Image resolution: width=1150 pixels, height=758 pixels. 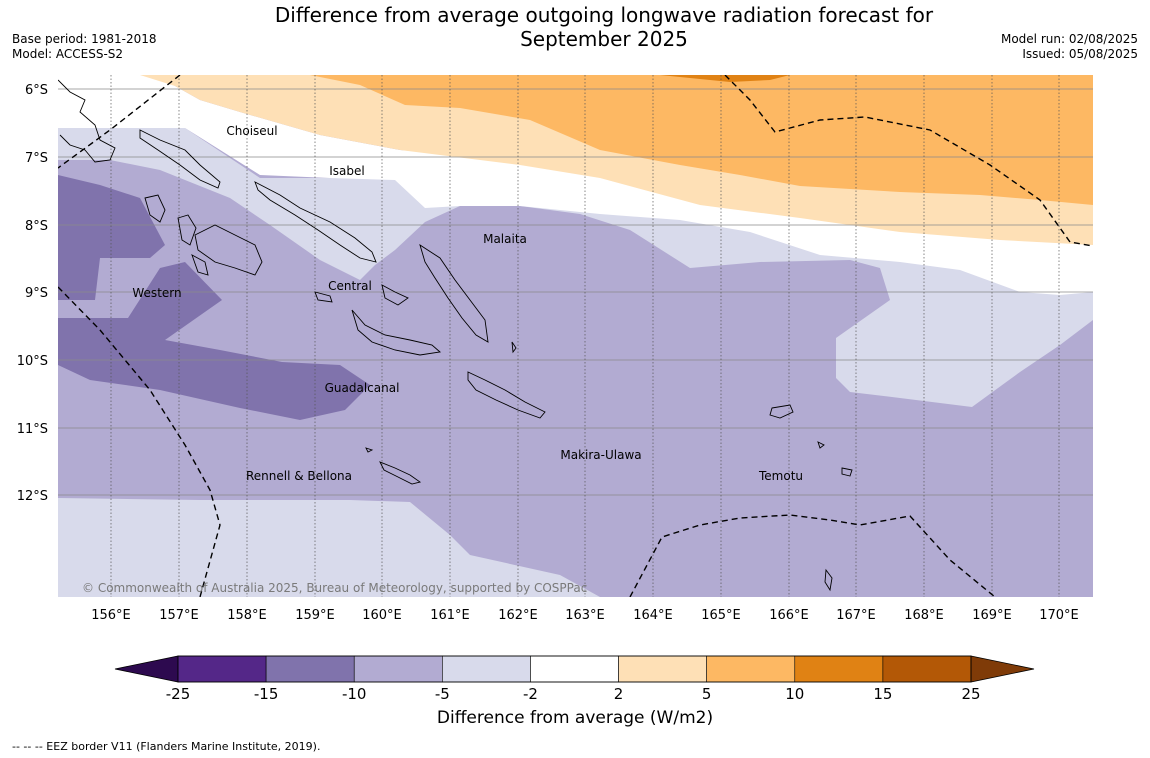 What do you see at coordinates (36, 90) in the screenshot?
I see `lat-label: 6°S` at bounding box center [36, 90].